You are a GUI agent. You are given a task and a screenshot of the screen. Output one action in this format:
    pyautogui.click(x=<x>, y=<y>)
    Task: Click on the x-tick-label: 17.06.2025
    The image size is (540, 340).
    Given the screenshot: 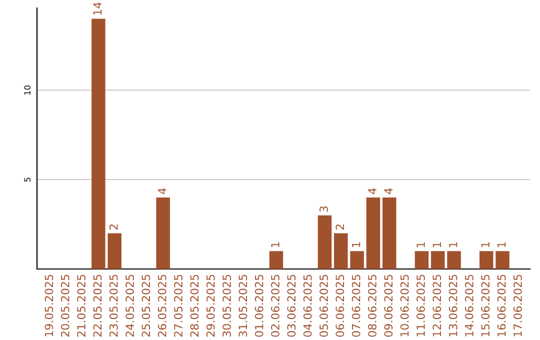 What is the action you would take?
    pyautogui.click(x=518, y=305)
    